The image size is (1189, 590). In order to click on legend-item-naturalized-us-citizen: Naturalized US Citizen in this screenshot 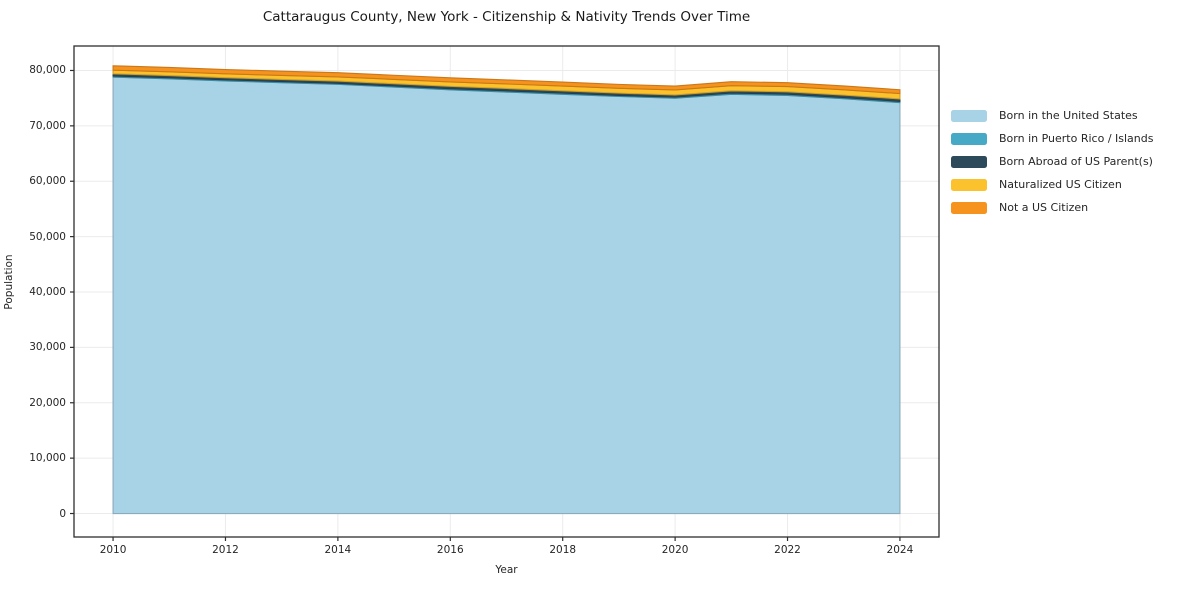, I will do `click(1052, 184)`.